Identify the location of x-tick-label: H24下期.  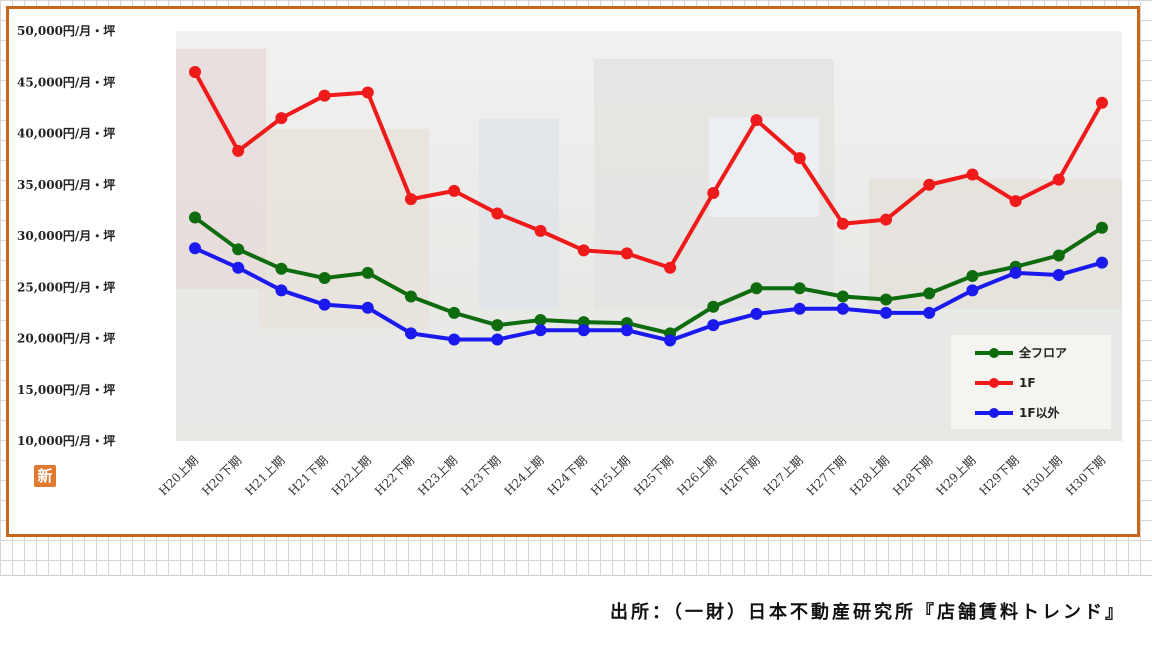
(567, 475).